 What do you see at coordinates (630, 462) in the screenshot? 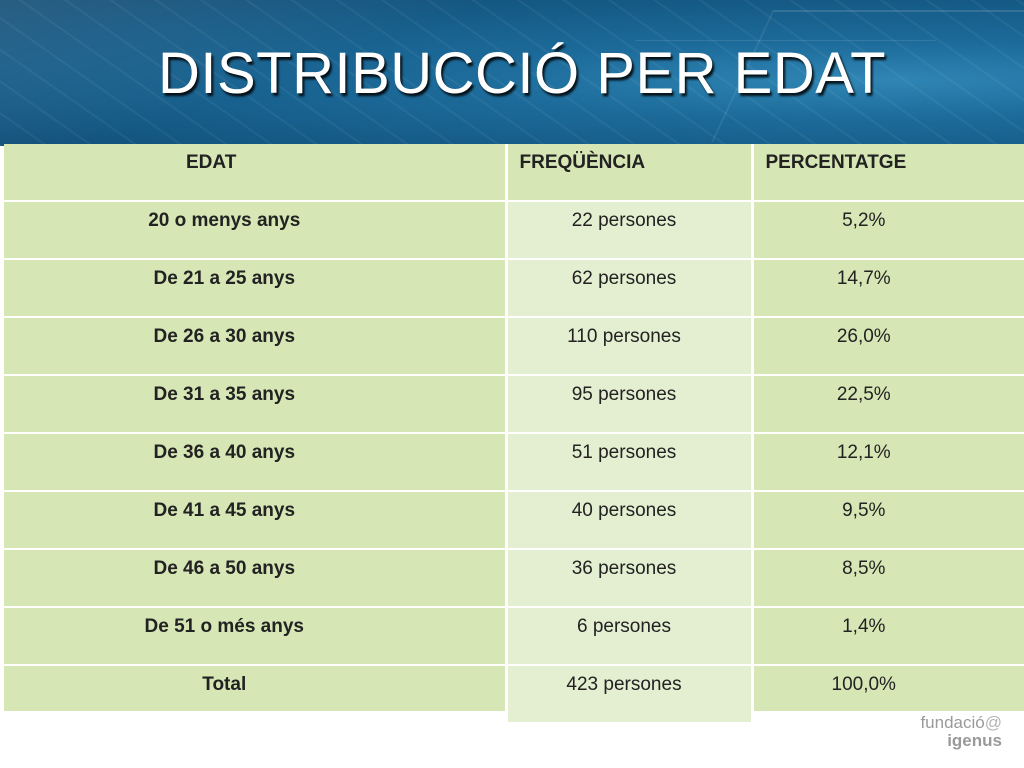
I see `frequency-cell: 51 persones` at bounding box center [630, 462].